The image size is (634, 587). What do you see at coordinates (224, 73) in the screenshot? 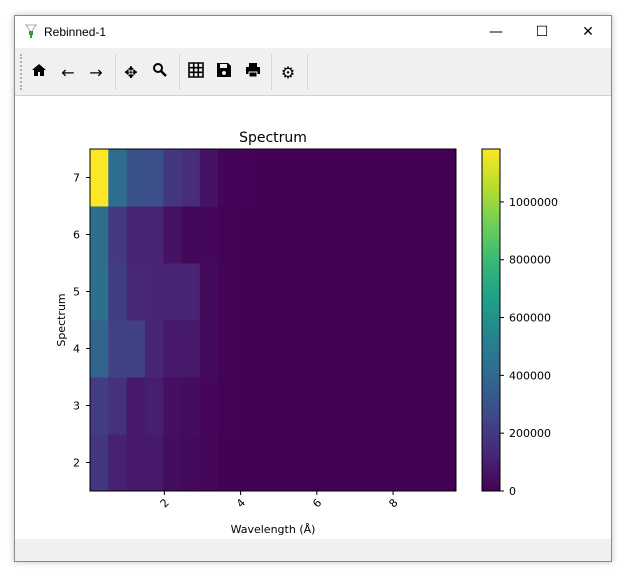
I see `save-icon` at bounding box center [224, 73].